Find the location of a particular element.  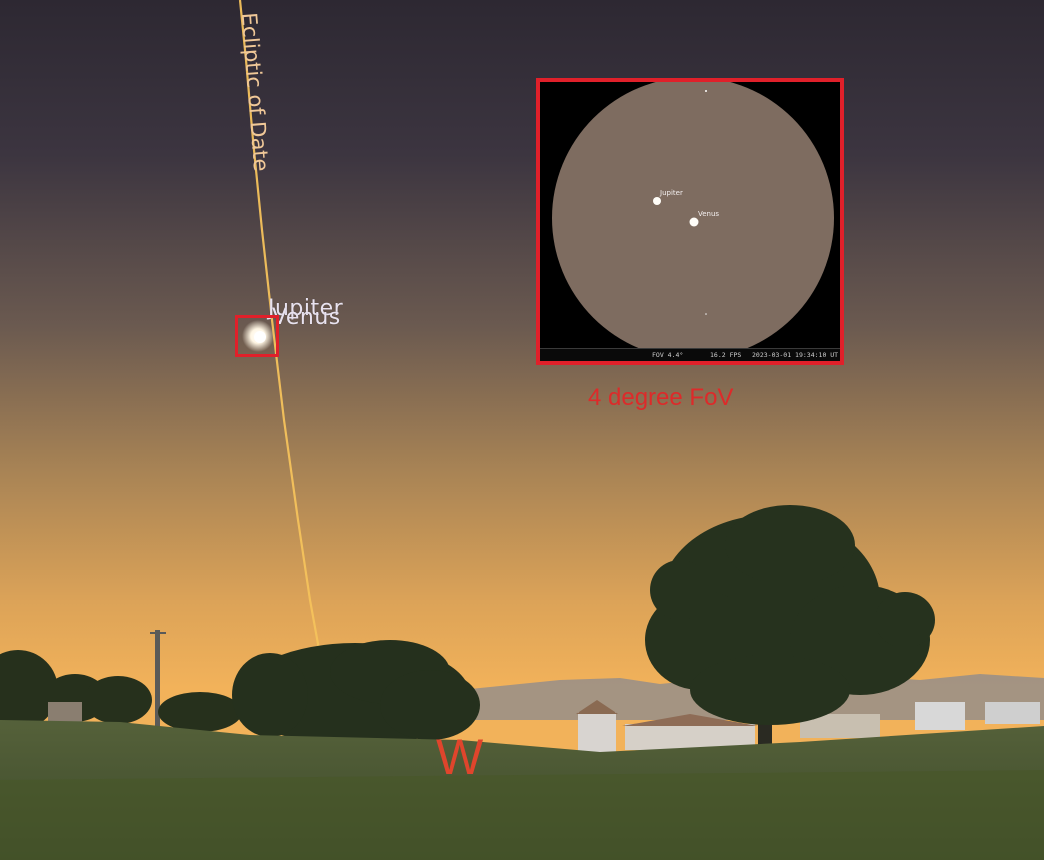

jupiter-label: Jupiter is located at coordinates (306, 308).